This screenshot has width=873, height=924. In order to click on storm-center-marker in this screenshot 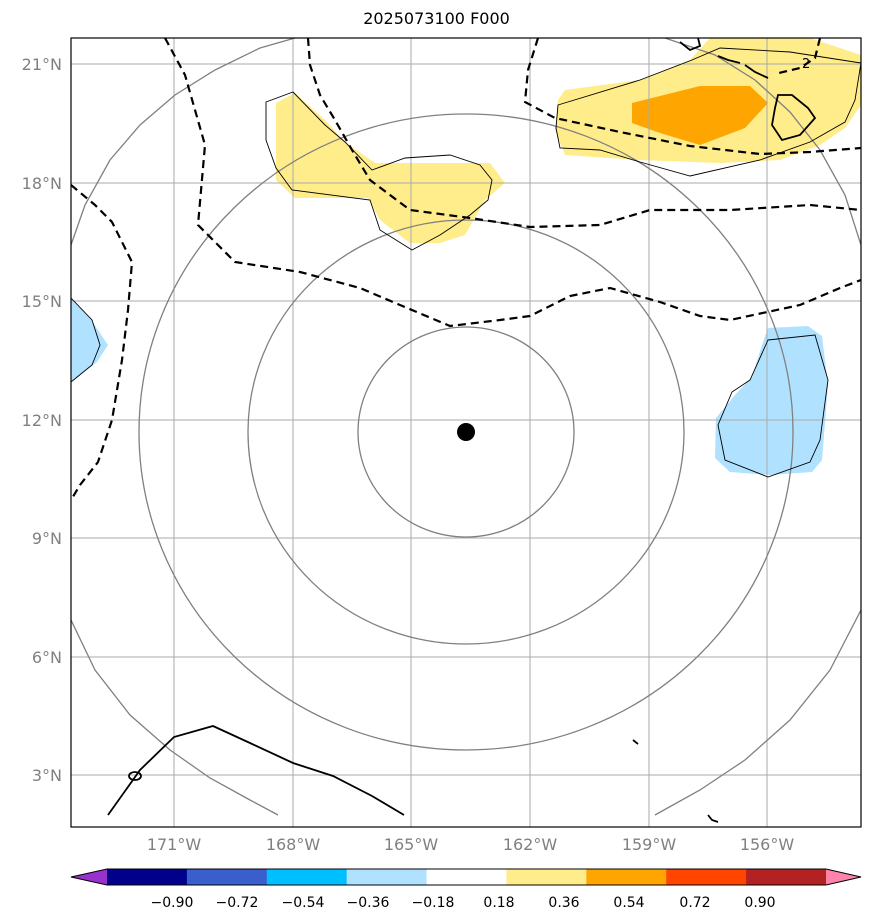, I will do `click(466, 432)`.